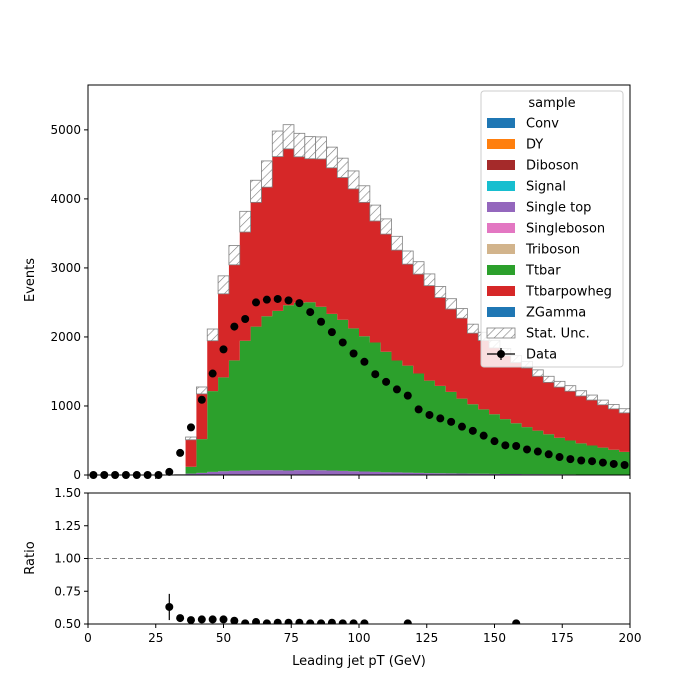 The image size is (700, 700). What do you see at coordinates (546, 187) in the screenshot?
I see `legend-label-signal: Signal` at bounding box center [546, 187].